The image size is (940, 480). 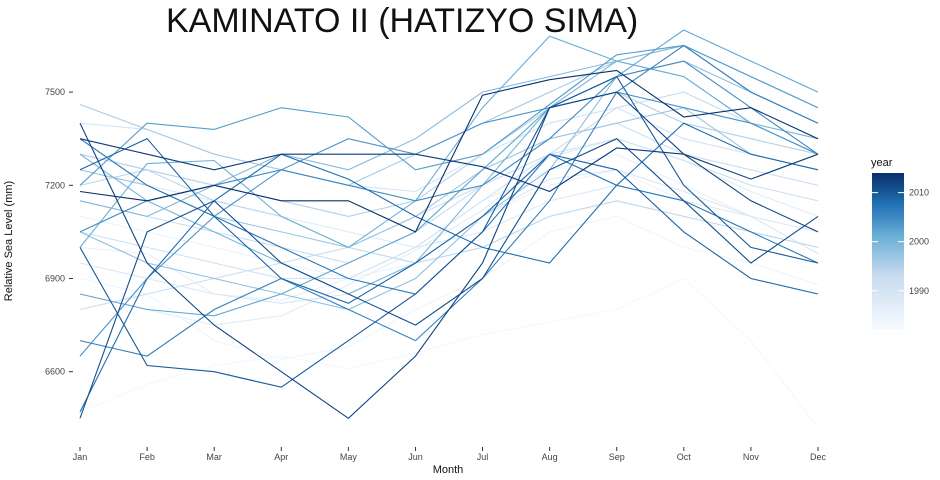 What do you see at coordinates (751, 457) in the screenshot?
I see `x-tick-label: Nov` at bounding box center [751, 457].